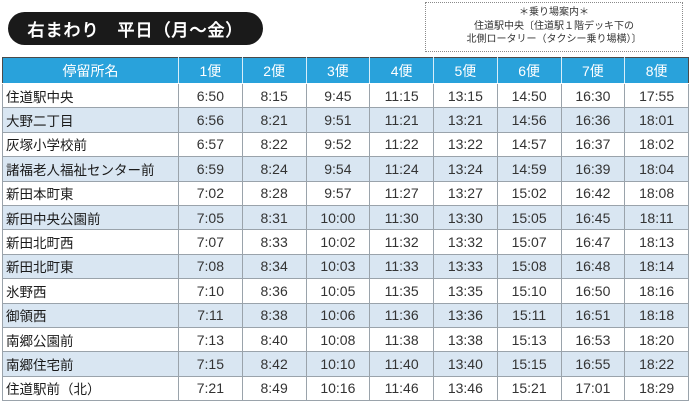 The height and width of the screenshot is (416, 690). I want to click on time-cell: 16:37, so click(593, 144).